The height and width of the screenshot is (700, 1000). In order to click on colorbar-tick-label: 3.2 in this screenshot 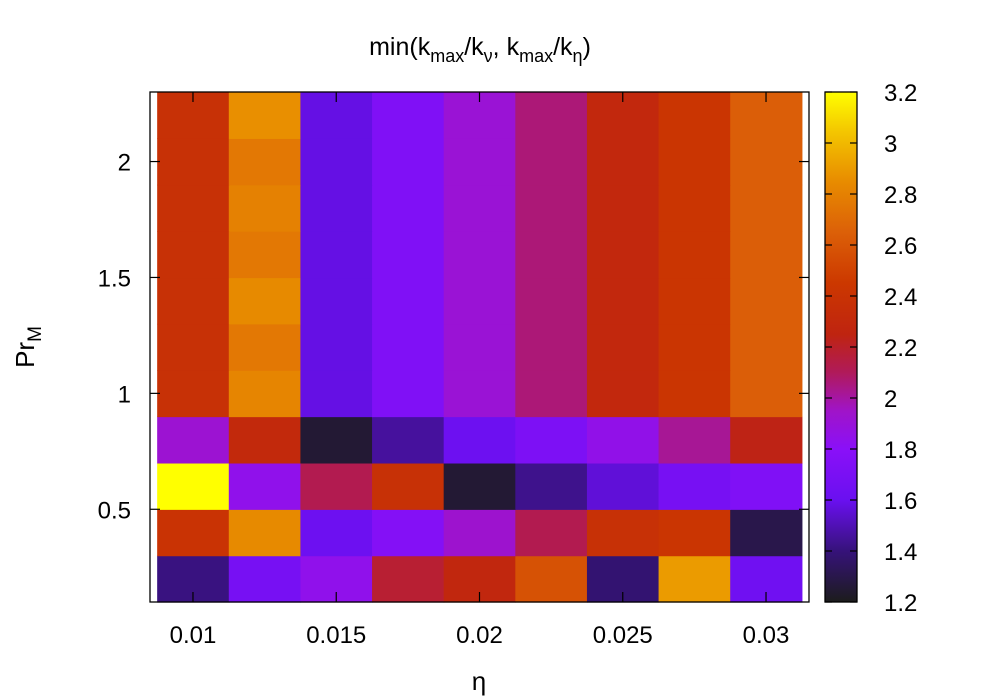, I will do `click(900, 93)`.